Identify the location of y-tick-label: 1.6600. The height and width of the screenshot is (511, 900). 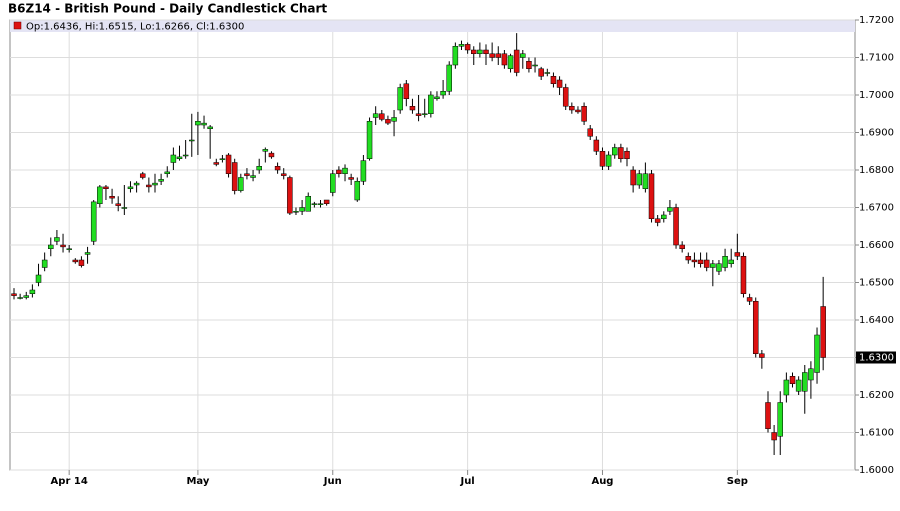
(876, 245).